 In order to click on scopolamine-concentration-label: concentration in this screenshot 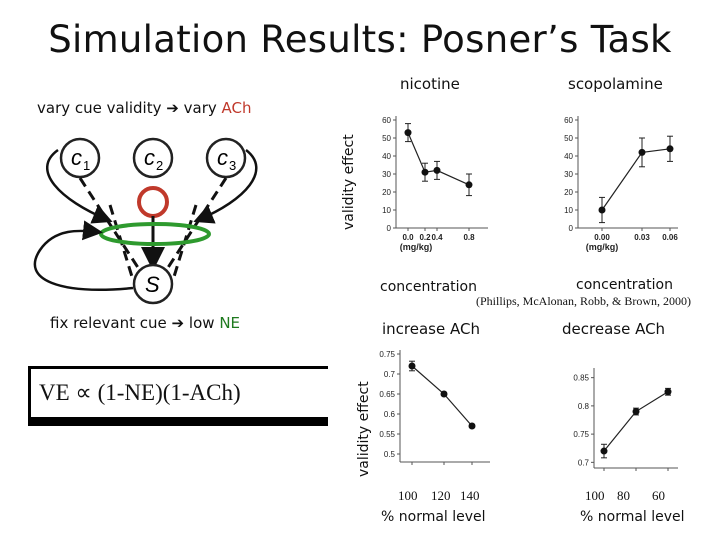, I will do `click(624, 285)`.